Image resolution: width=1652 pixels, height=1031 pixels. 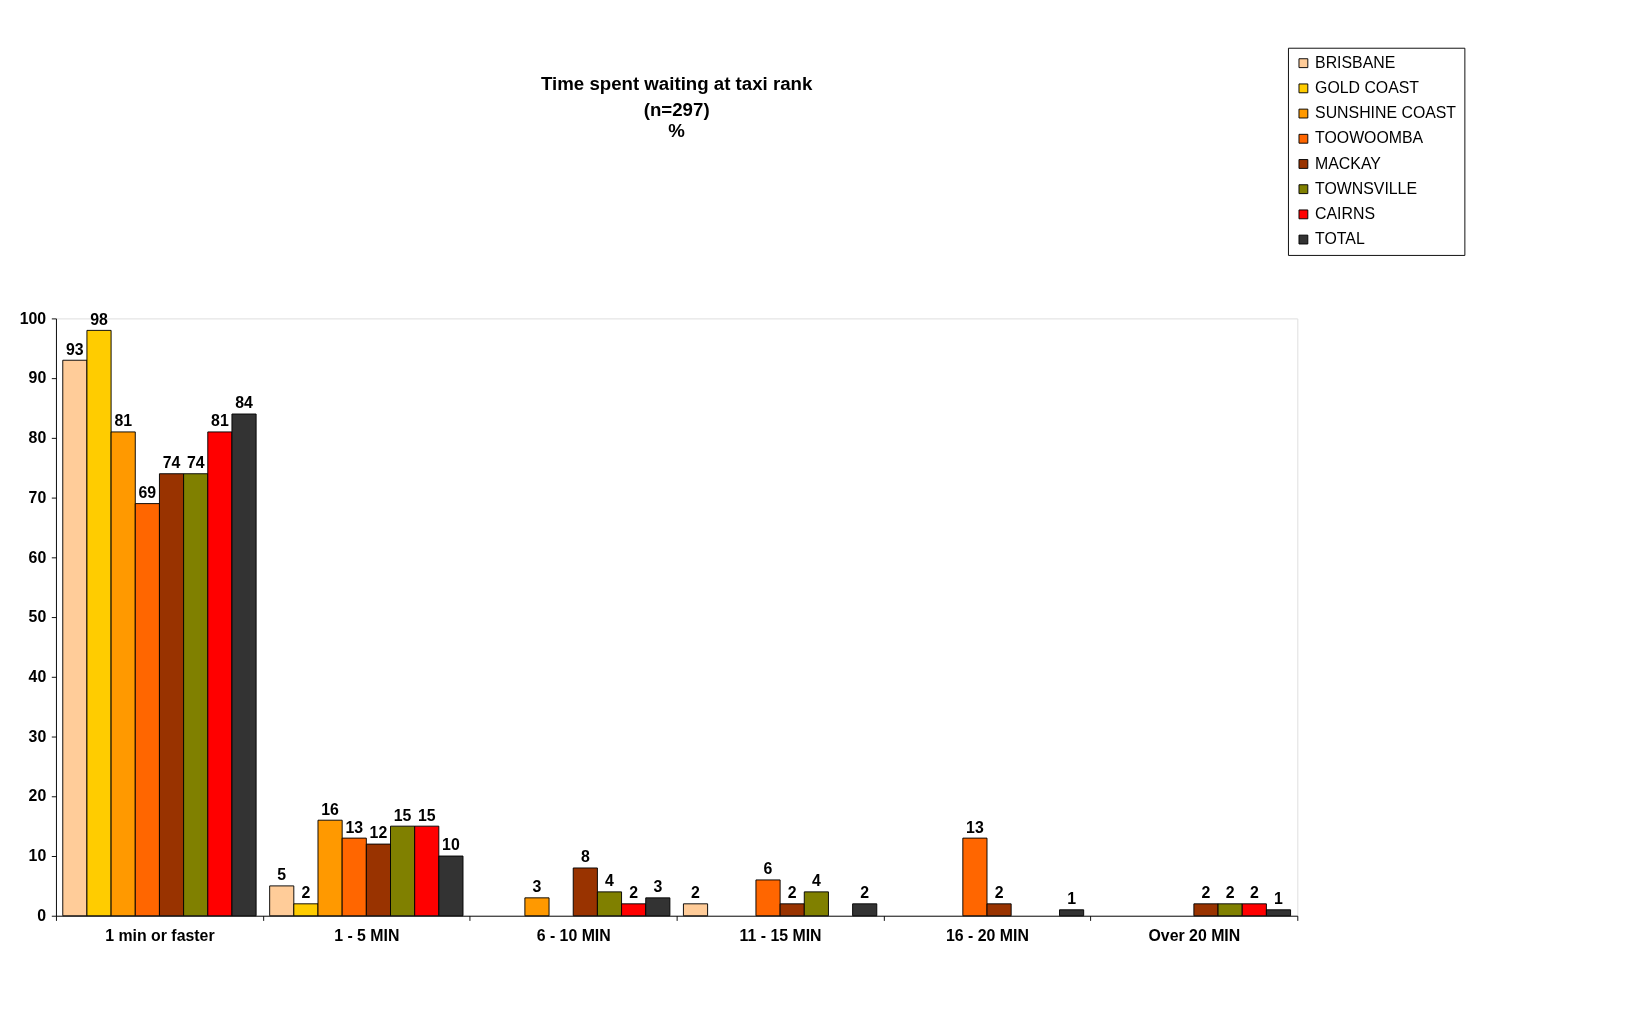 What do you see at coordinates (585, 857) in the screenshot?
I see `data-label: 8` at bounding box center [585, 857].